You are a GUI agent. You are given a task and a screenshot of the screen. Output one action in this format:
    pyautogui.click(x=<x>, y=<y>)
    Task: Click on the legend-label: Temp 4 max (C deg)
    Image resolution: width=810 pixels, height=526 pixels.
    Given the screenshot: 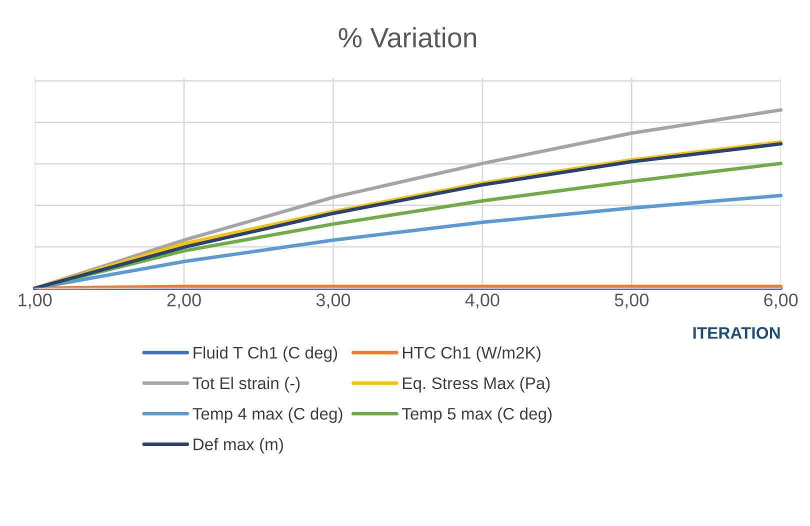 What is the action you would take?
    pyautogui.click(x=267, y=415)
    